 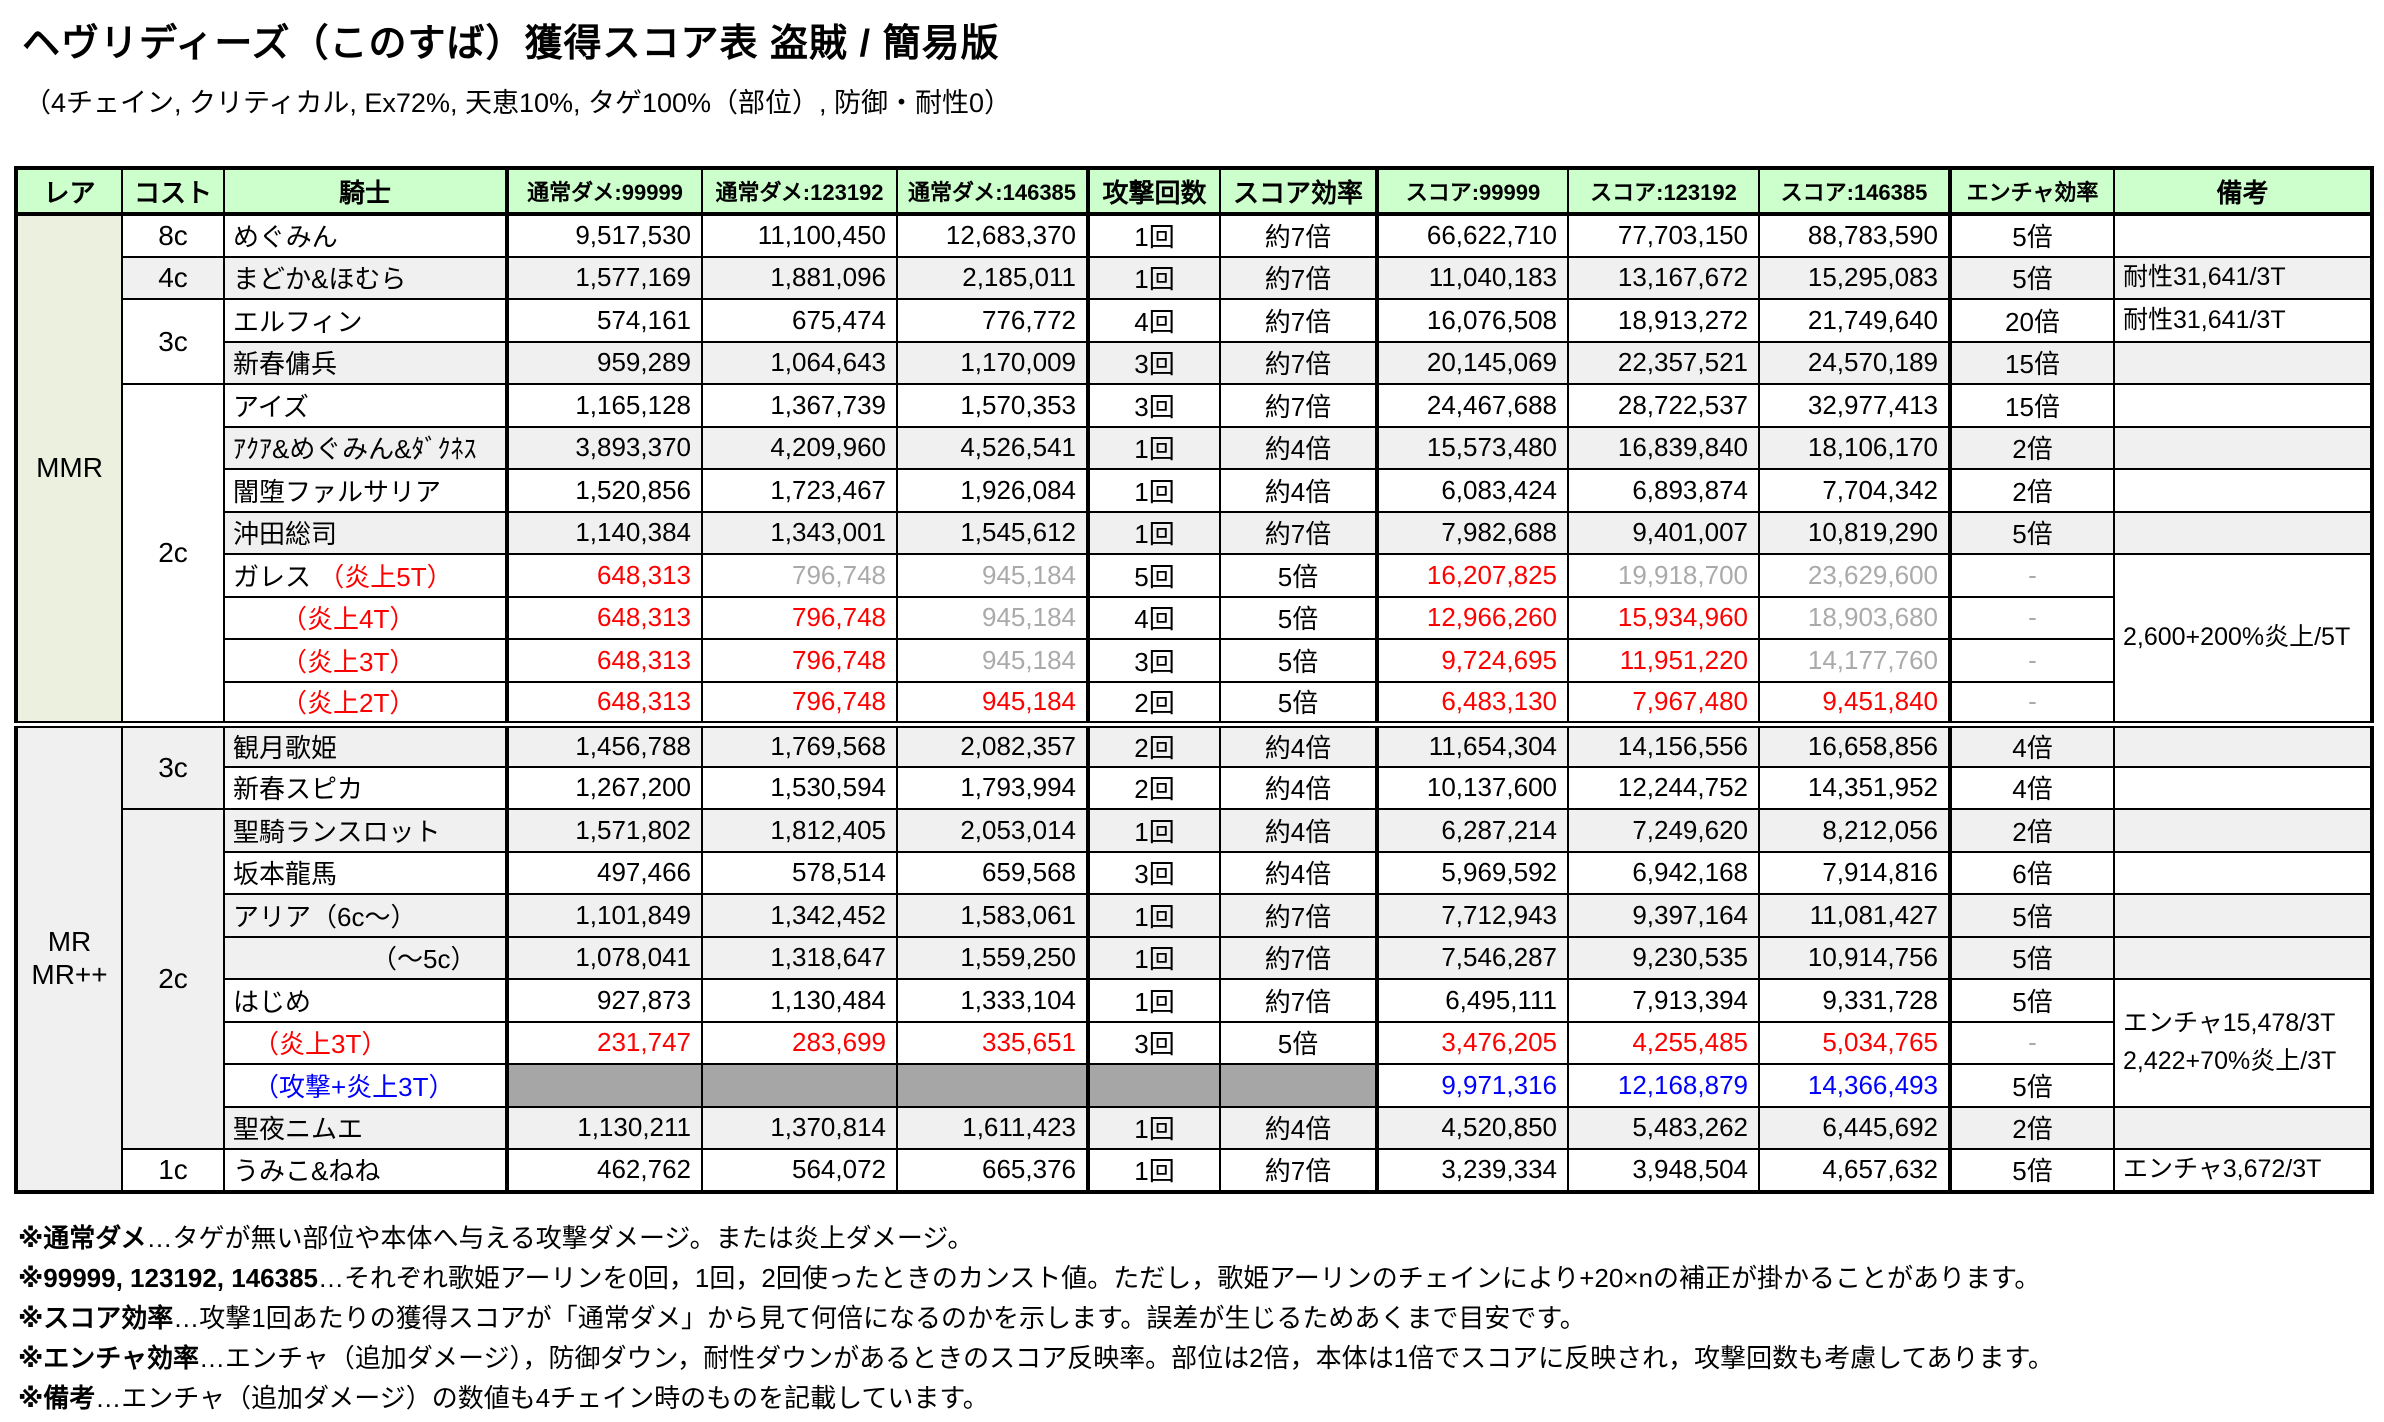 I want to click on cell-aria-5c-knight: （〜5c）, so click(x=366, y=957).